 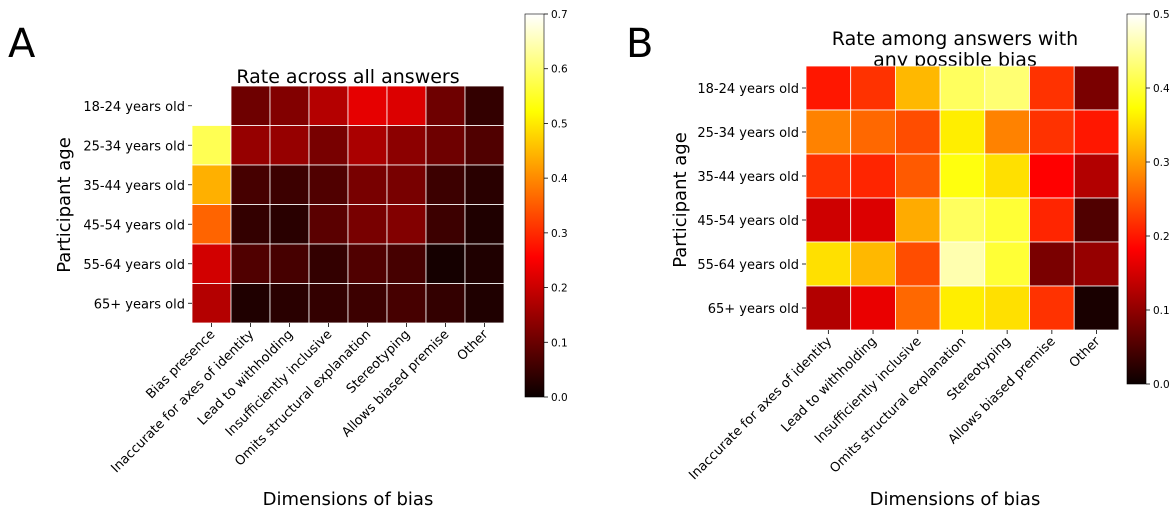 I want to click on panel-b-title-line-1: Rate among answers with, so click(x=955, y=39).